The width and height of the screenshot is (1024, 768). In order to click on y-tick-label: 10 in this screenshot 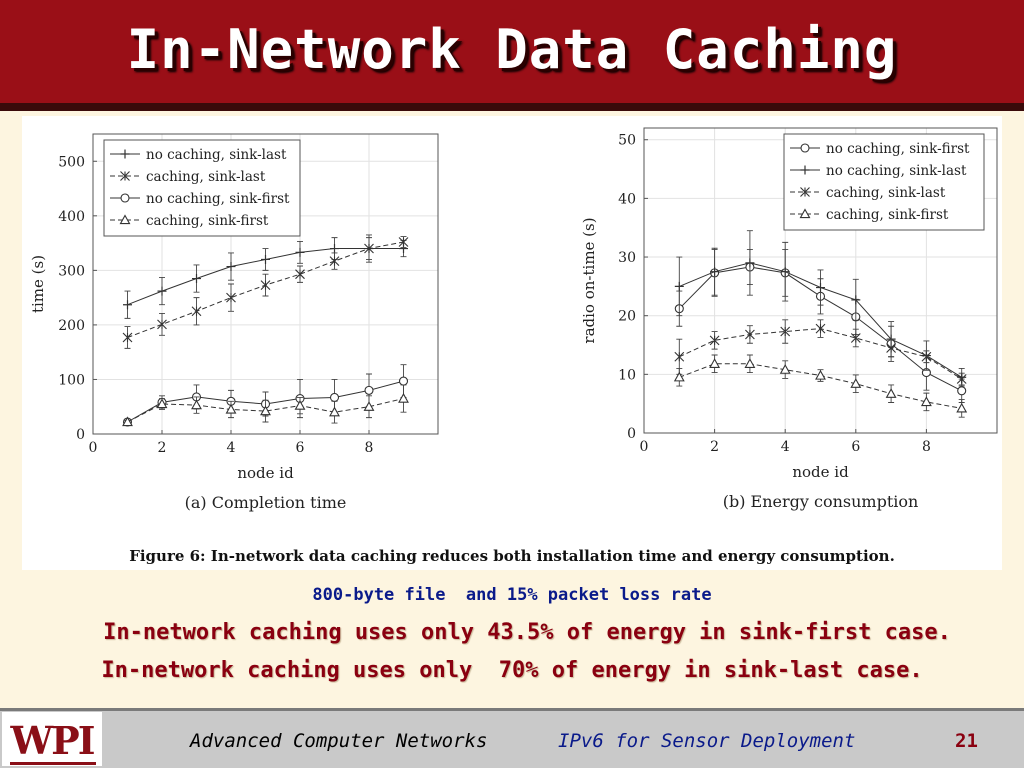, I will do `click(627, 375)`.